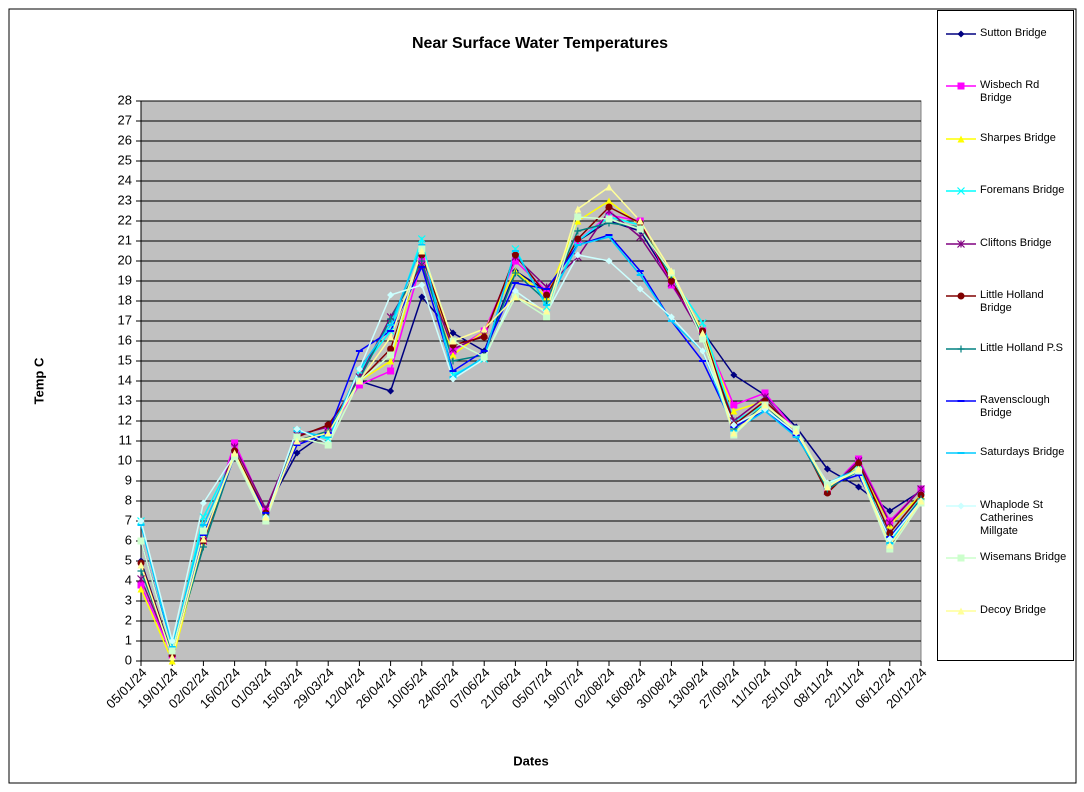  Describe the element at coordinates (128, 479) in the screenshot. I see `y-tick-label: 9` at that location.